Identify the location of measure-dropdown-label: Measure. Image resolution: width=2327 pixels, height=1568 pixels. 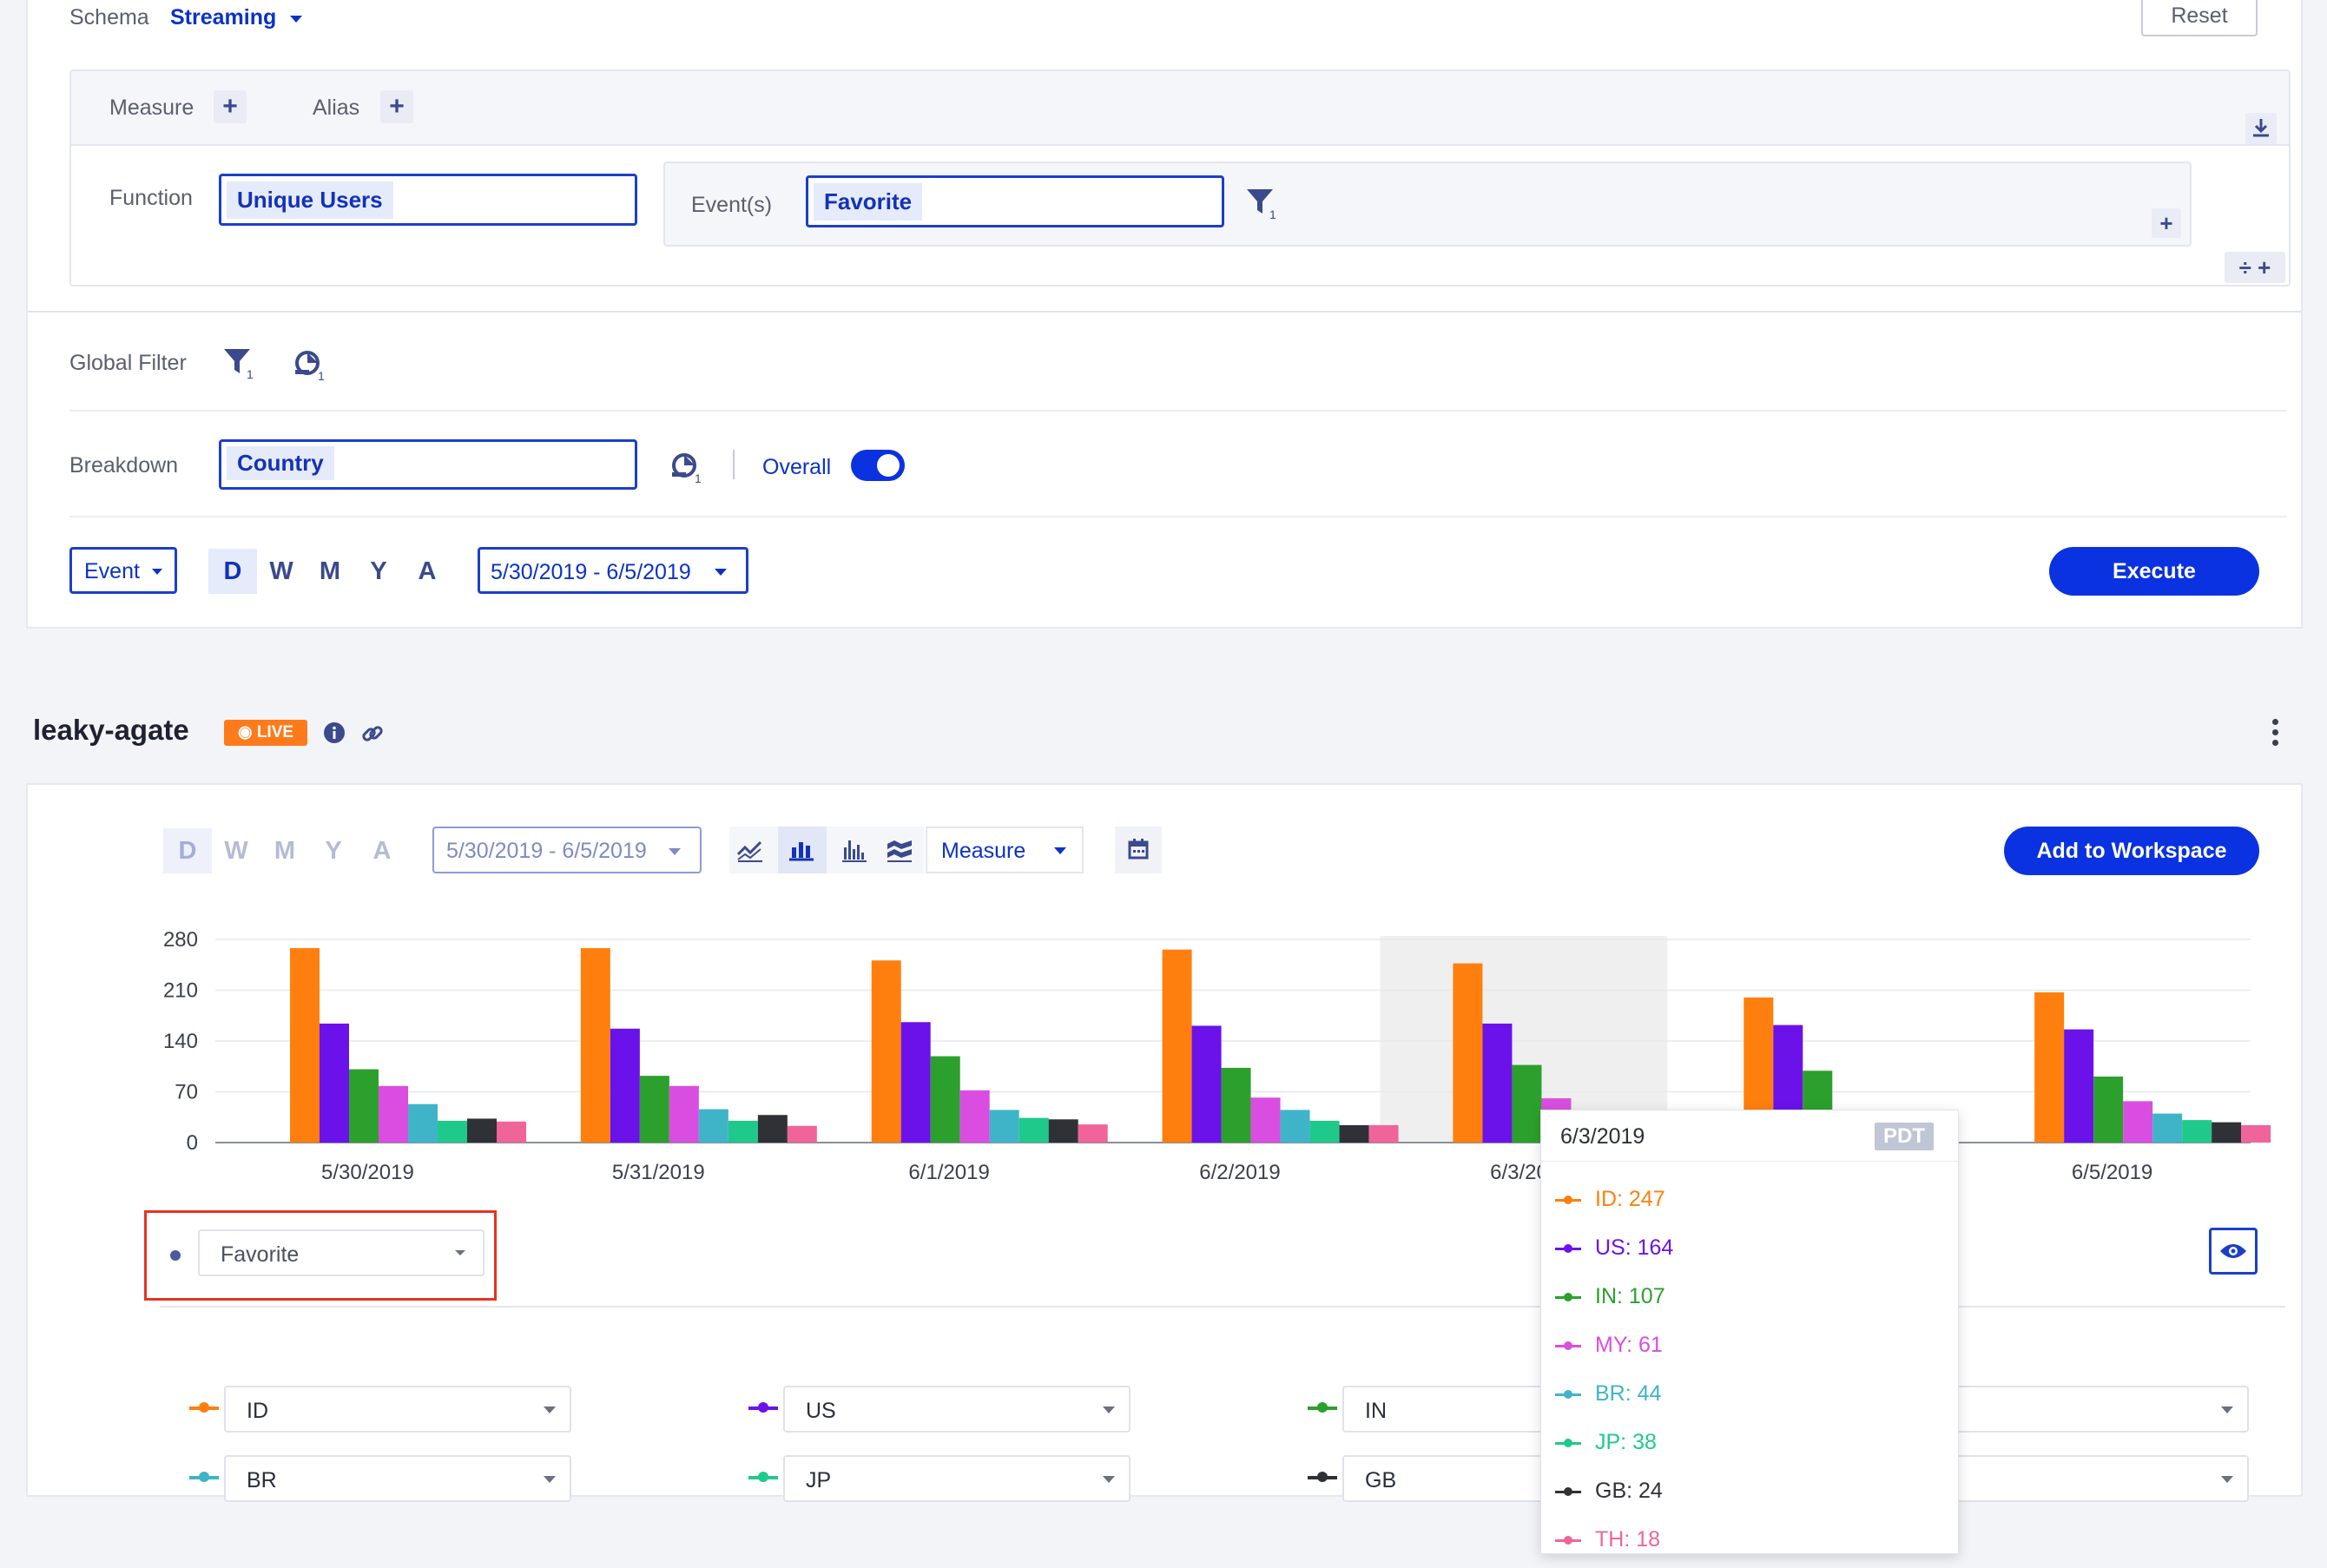
(983, 851).